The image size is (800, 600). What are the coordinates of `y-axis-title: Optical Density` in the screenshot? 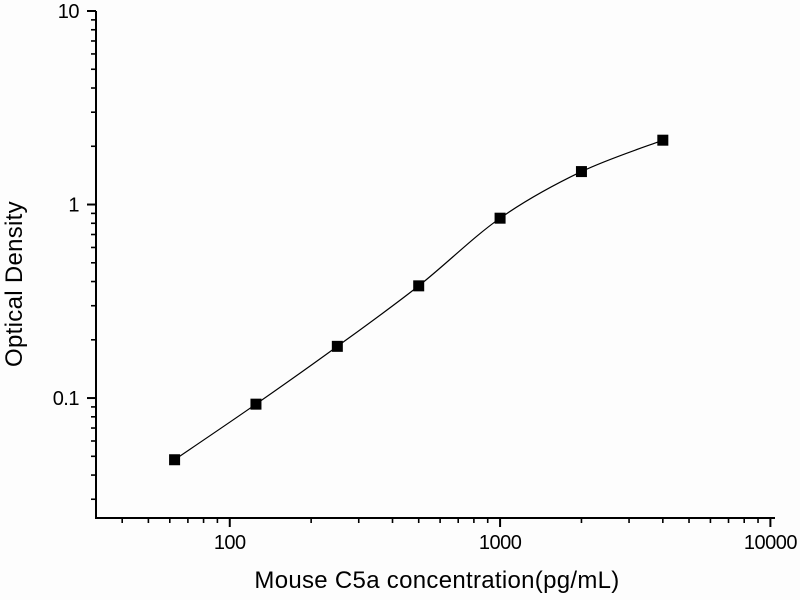 It's located at (14, 284).